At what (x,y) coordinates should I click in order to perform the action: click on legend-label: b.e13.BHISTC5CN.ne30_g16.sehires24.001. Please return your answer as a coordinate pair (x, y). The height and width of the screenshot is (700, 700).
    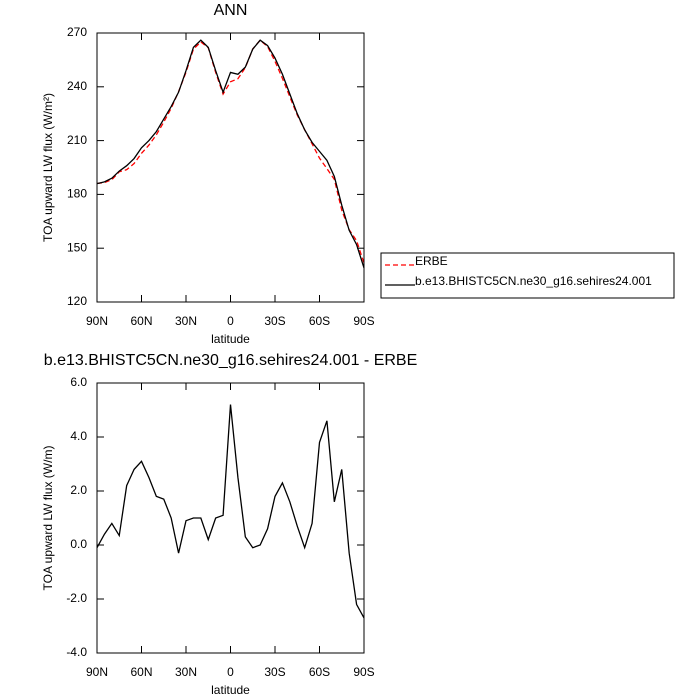
    Looking at the image, I should click on (533, 281).